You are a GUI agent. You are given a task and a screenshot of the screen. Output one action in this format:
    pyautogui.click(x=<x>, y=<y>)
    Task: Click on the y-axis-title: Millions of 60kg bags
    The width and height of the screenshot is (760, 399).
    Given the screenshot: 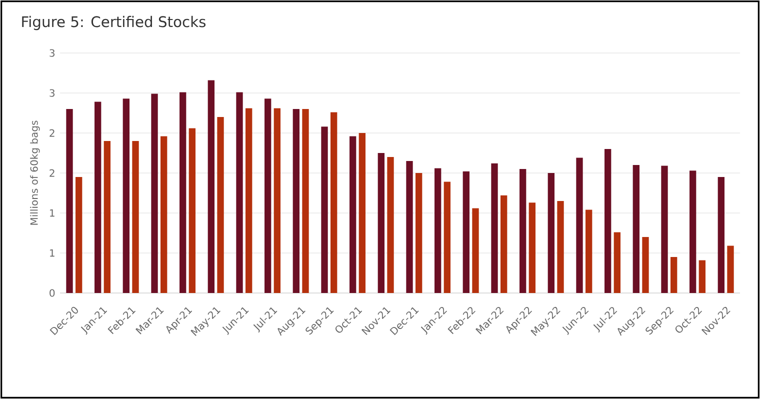 What is the action you would take?
    pyautogui.click(x=35, y=172)
    